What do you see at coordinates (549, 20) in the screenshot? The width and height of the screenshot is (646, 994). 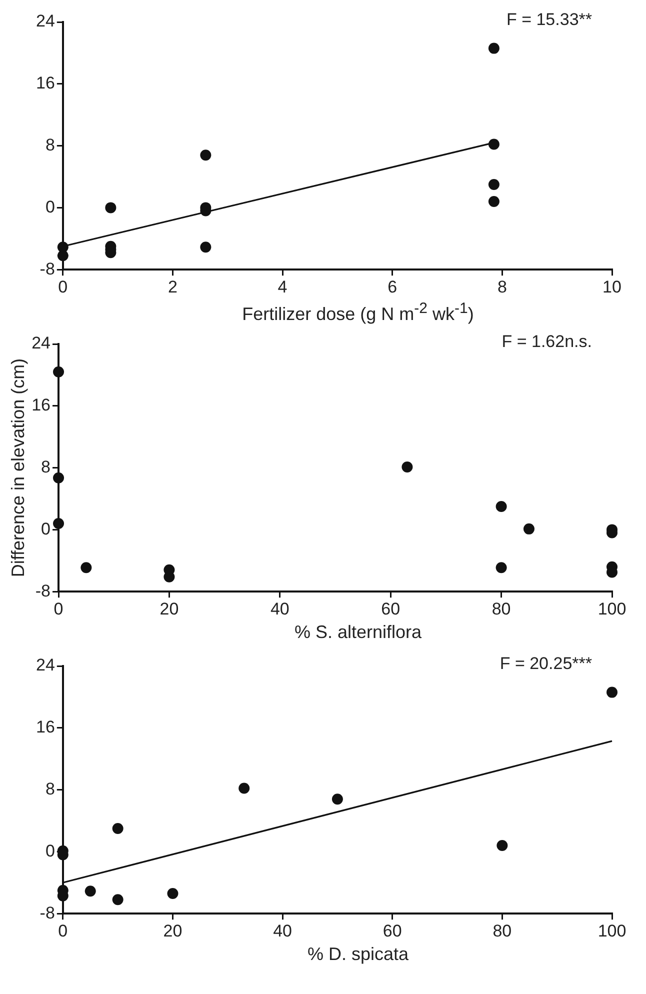 I see `annotation: F = 15.33**` at bounding box center [549, 20].